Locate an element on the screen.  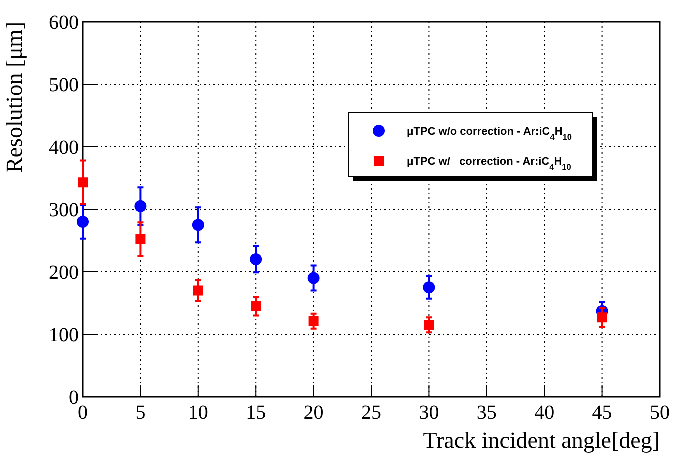
y-tick-label: 600 is located at coordinates (64, 23).